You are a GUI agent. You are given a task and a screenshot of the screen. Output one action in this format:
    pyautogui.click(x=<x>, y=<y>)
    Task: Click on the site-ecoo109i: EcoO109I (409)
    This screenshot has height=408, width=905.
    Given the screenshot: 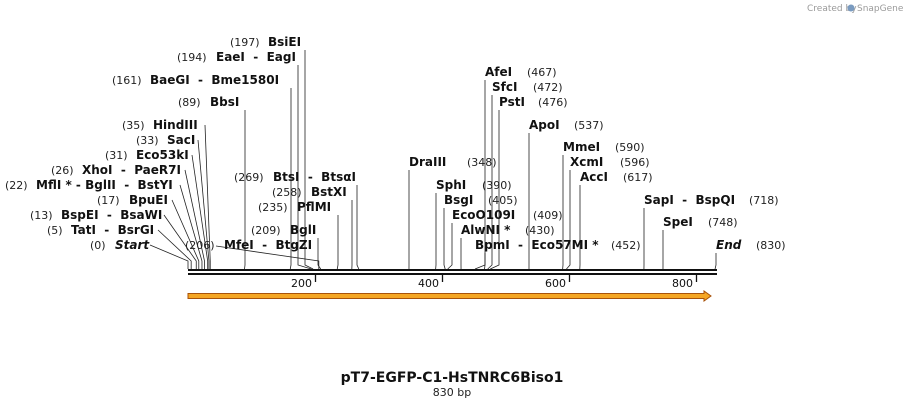 What is the action you would take?
    pyautogui.click(x=507, y=215)
    